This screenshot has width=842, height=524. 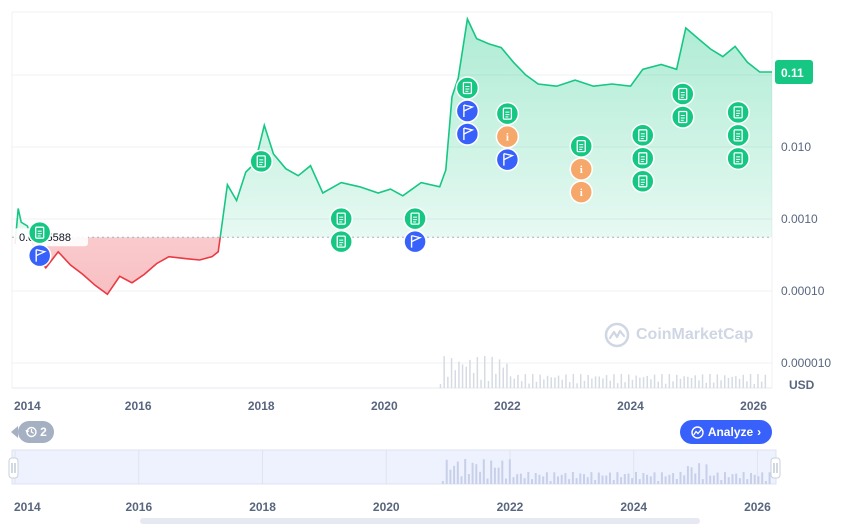 What do you see at coordinates (726, 432) in the screenshot?
I see `analyze-button: Analyze ›` at bounding box center [726, 432].